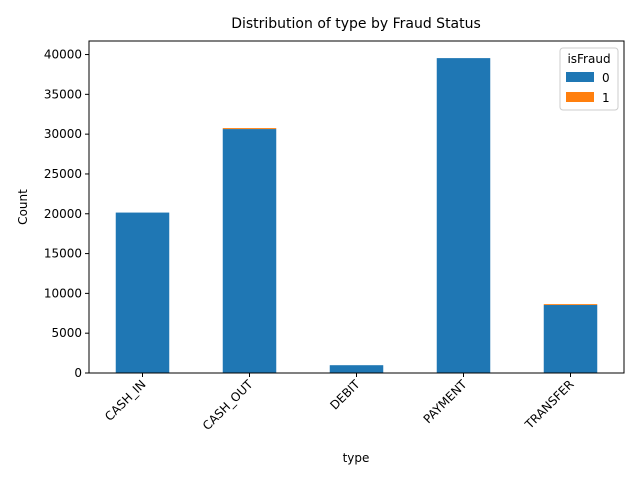  I want to click on x-tick-label: DEBIT, so click(345, 395).